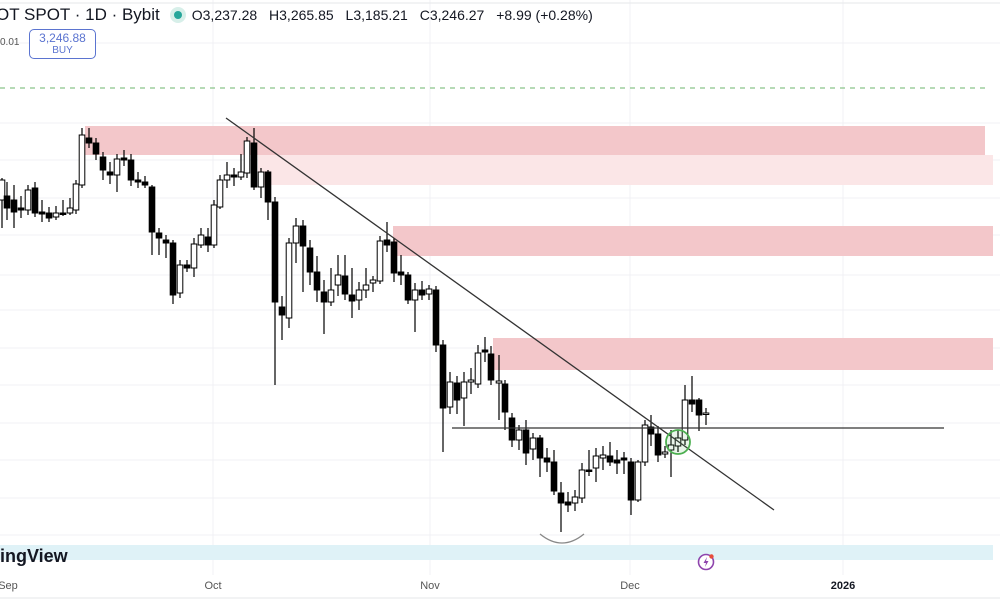 The width and height of the screenshot is (1000, 600). I want to click on symbol-title: OT SPOT · 1D · Bybit, so click(80, 14).